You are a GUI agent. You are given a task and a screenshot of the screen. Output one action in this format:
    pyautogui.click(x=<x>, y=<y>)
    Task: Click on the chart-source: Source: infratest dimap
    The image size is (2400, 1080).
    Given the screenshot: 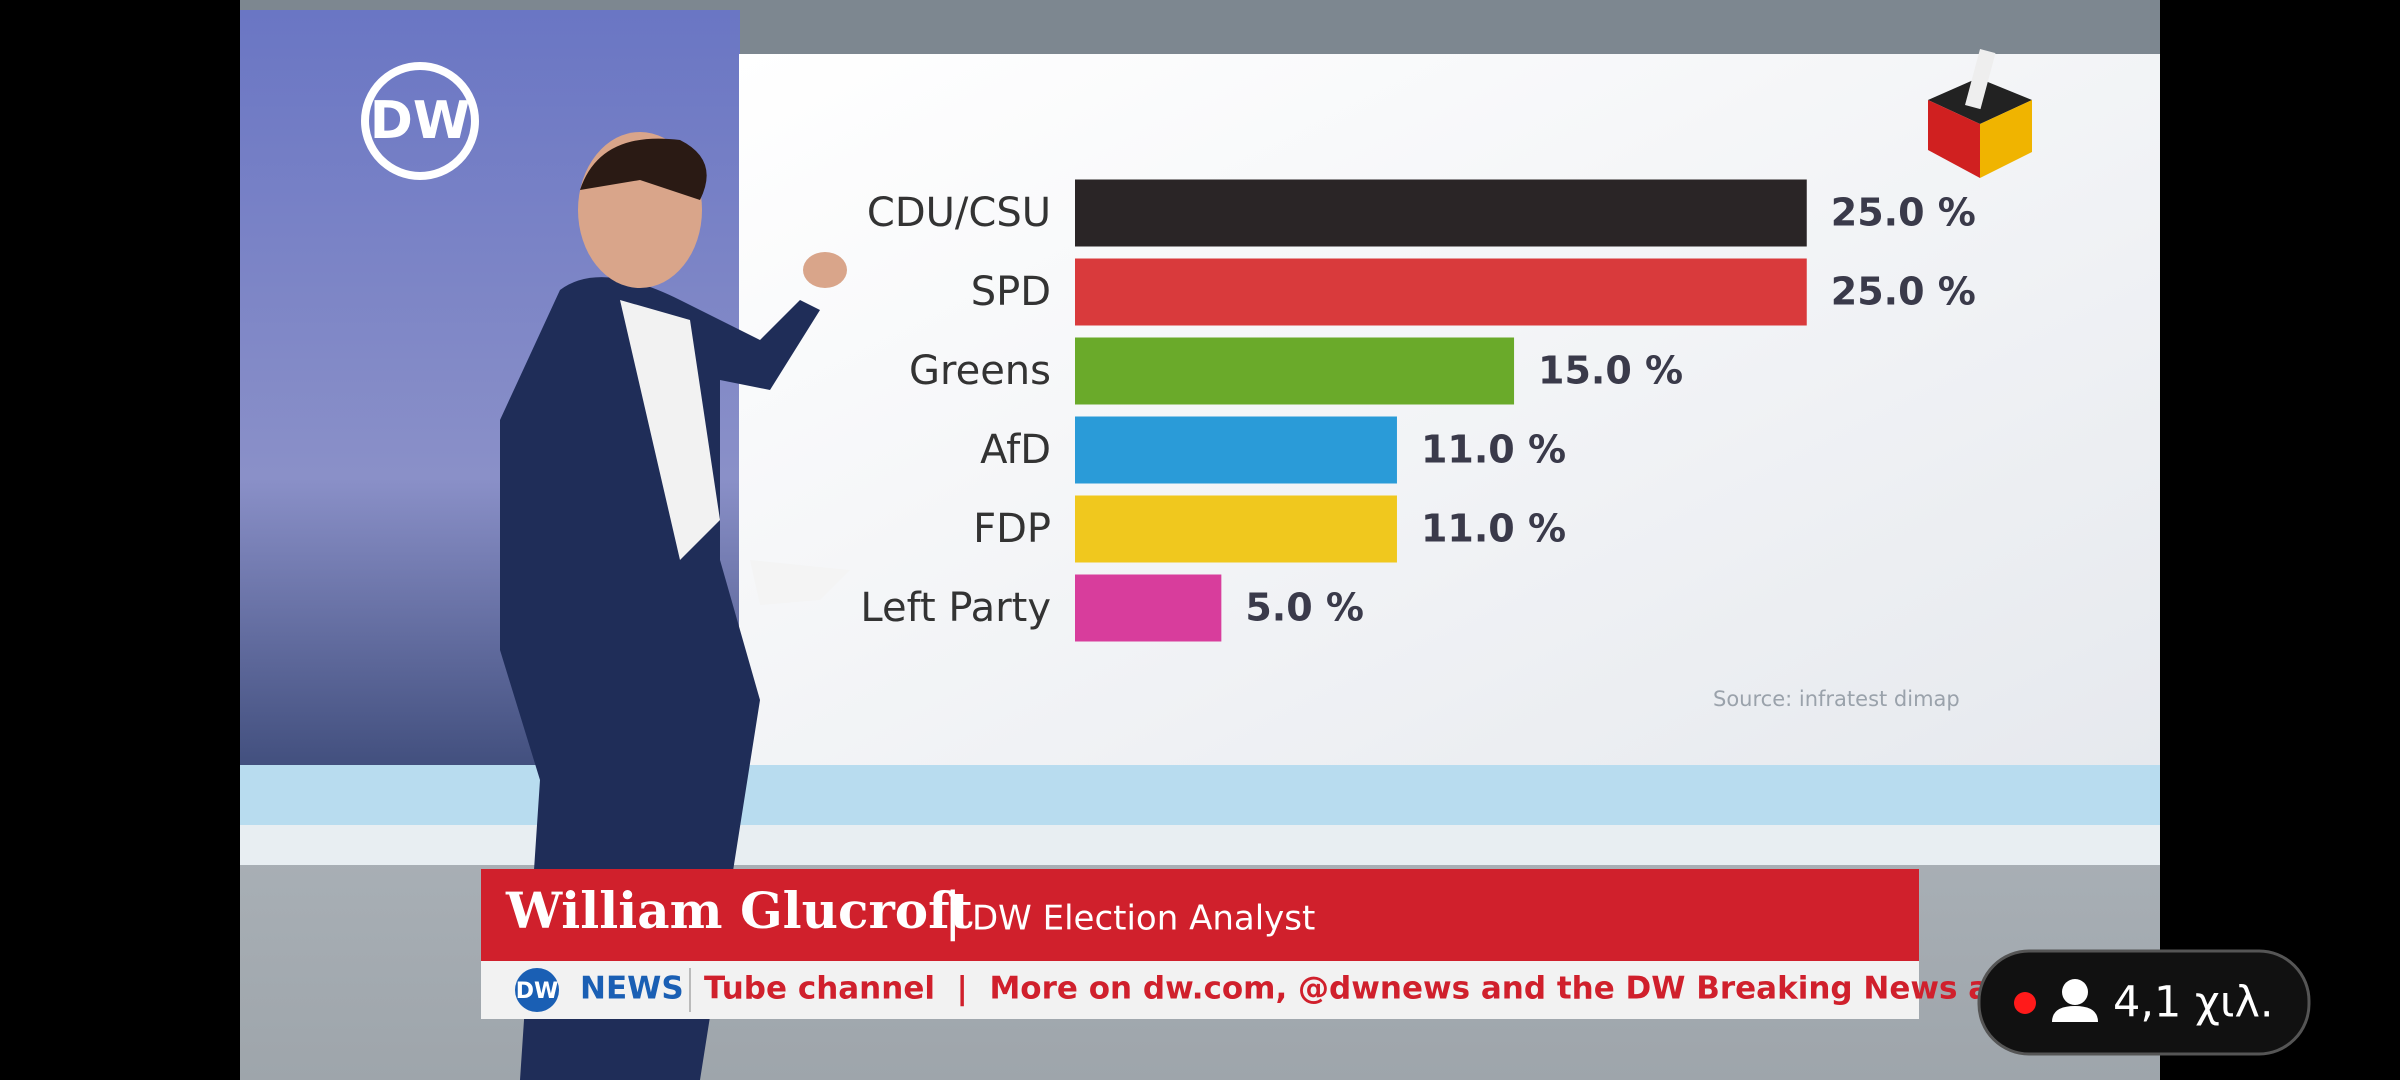 What is the action you would take?
    pyautogui.click(x=1836, y=699)
    